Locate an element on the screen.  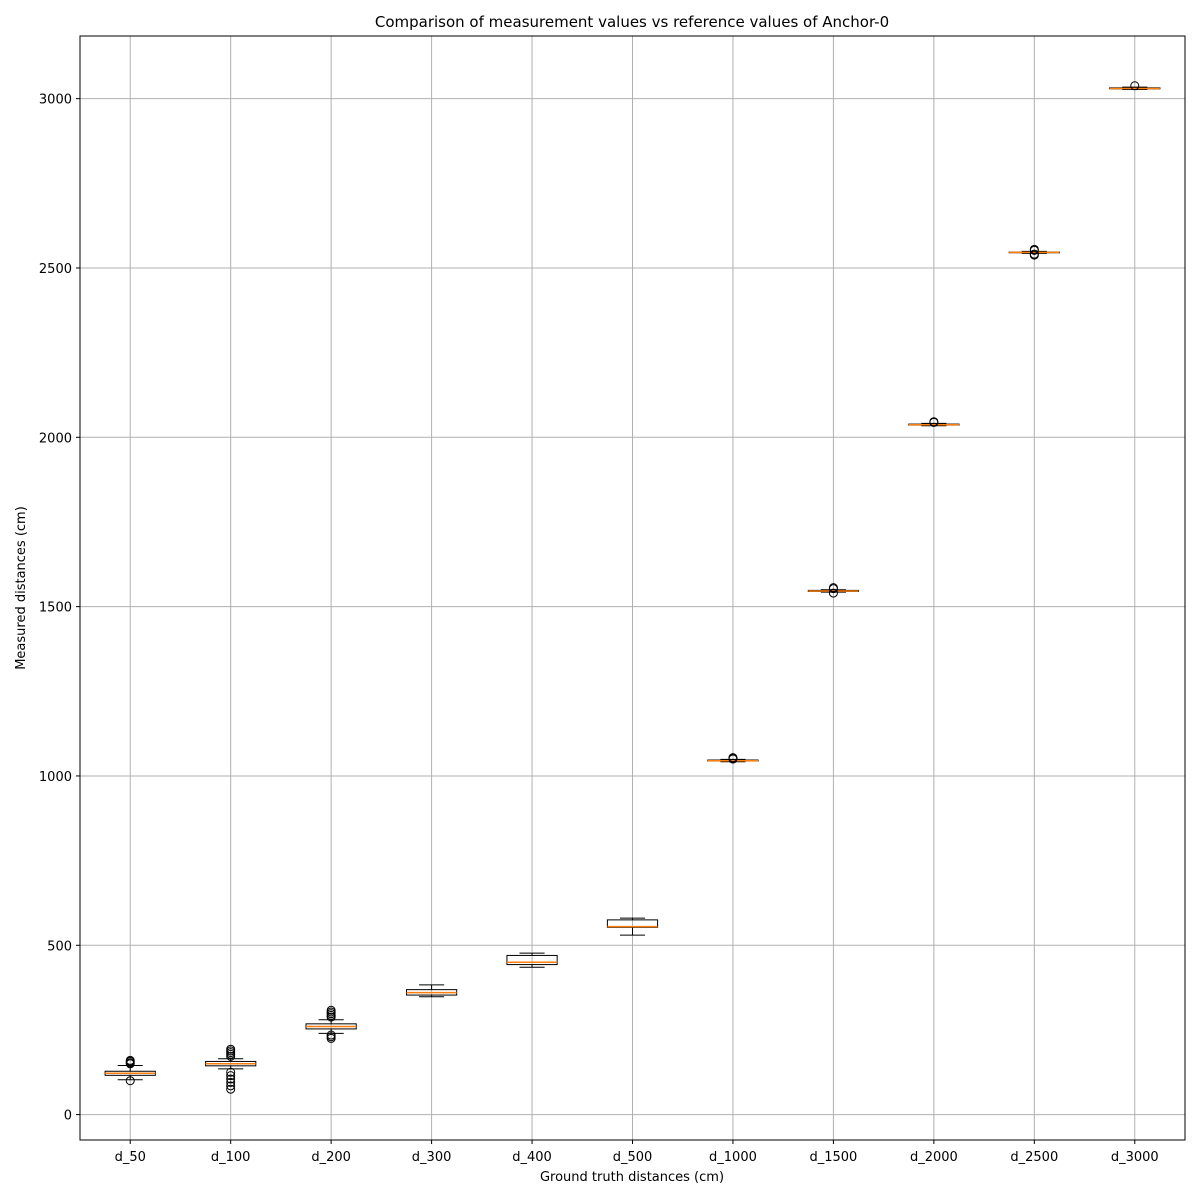
y-tick-label: 1500 is located at coordinates (55, 608).